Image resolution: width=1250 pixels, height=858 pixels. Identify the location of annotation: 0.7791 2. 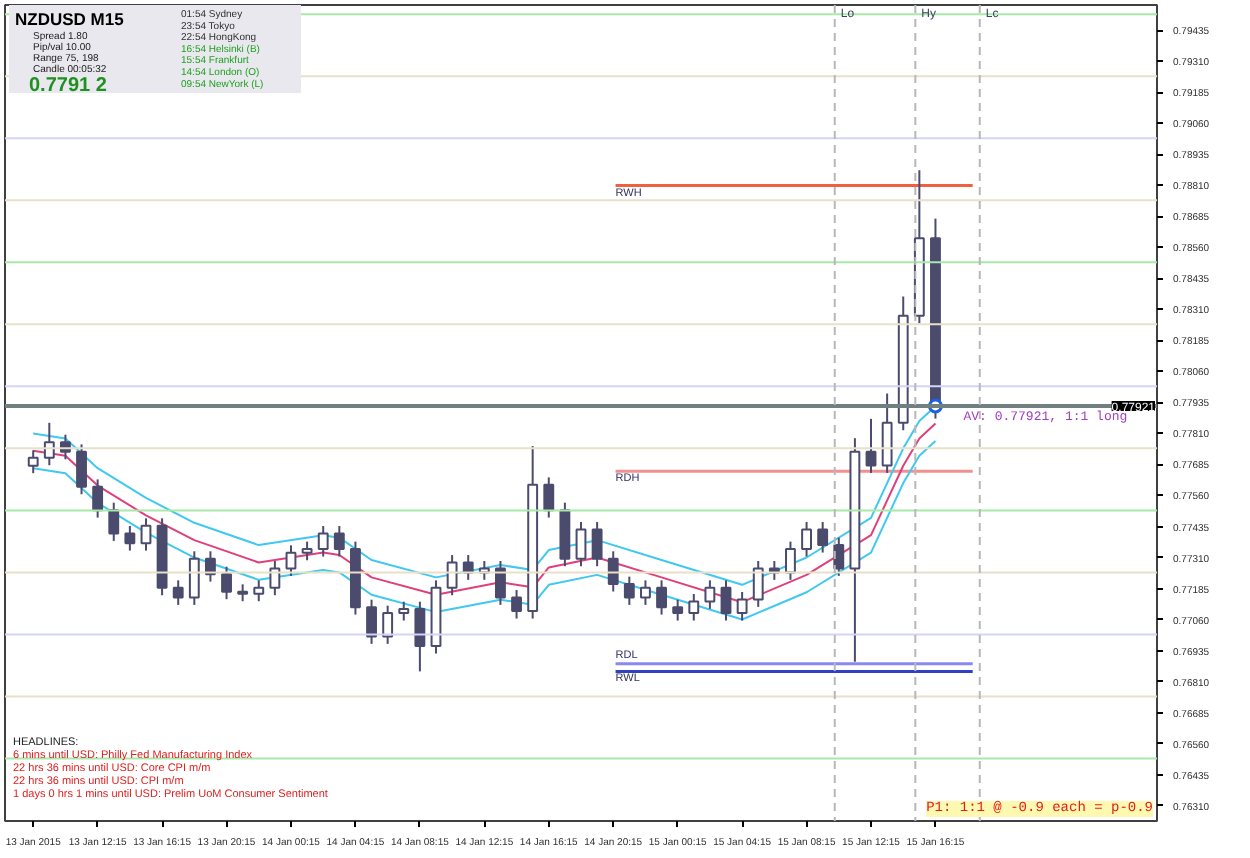
(68, 86).